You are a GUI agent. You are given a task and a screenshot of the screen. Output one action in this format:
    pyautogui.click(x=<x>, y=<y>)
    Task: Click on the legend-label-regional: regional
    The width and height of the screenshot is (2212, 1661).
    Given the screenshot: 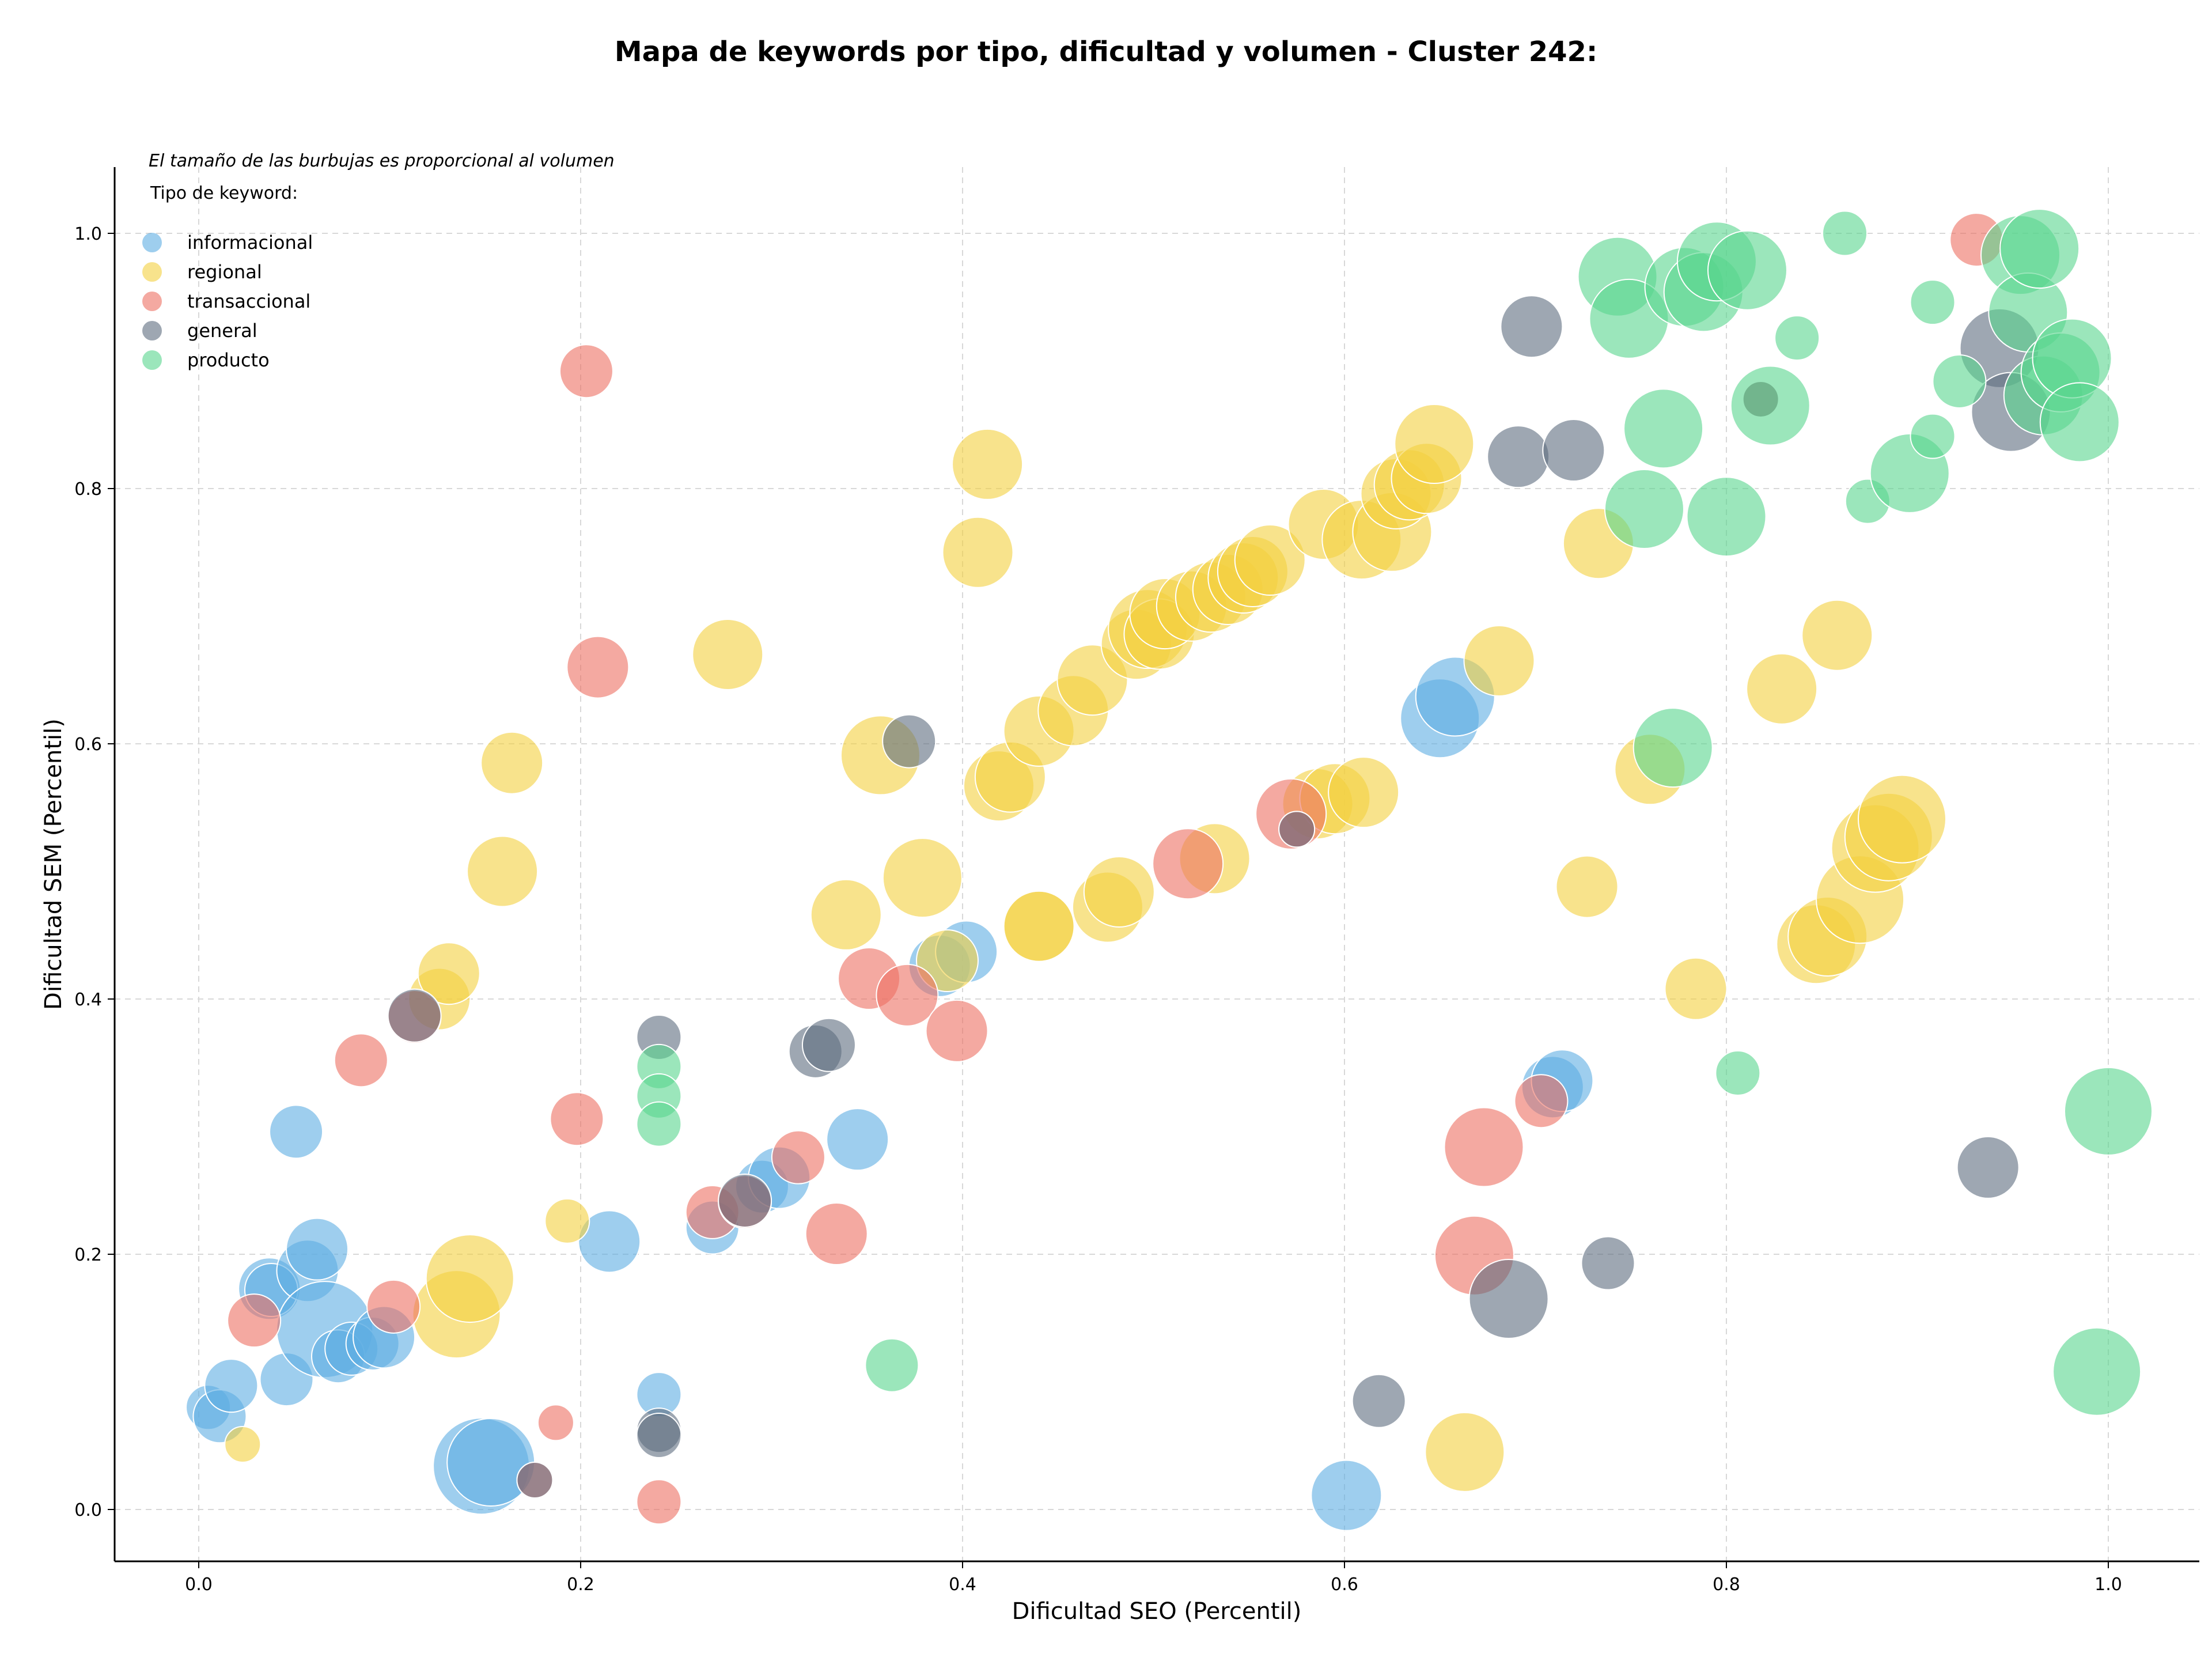 What is the action you would take?
    pyautogui.click(x=224, y=272)
    